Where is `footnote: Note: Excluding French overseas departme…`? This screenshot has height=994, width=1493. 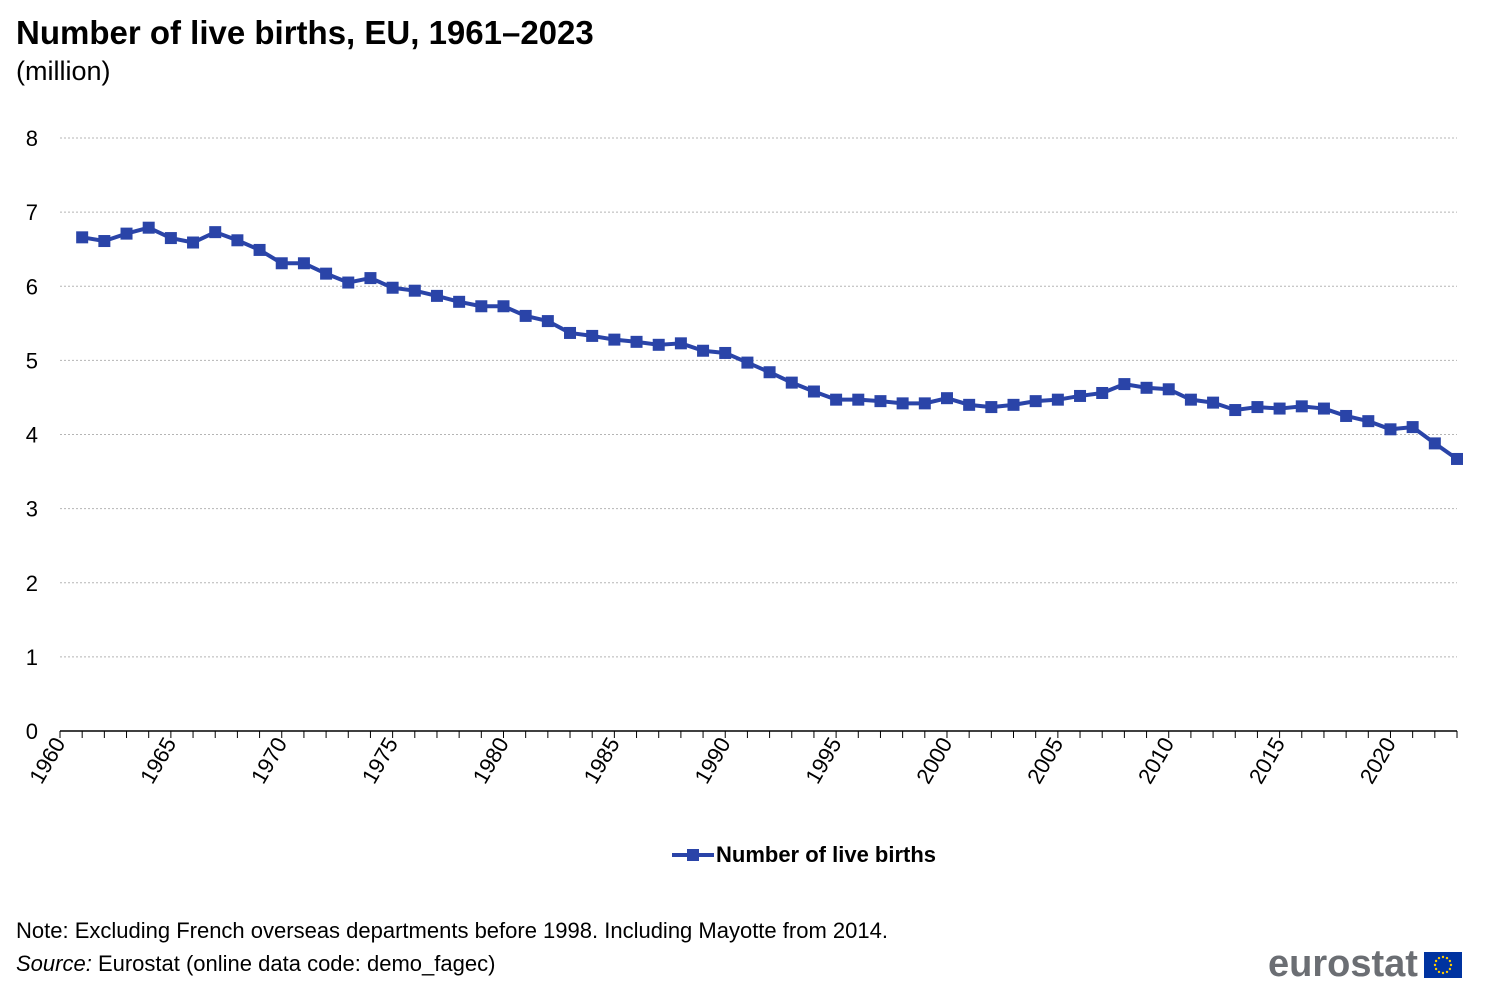 footnote: Note: Excluding French overseas departme… is located at coordinates (452, 930).